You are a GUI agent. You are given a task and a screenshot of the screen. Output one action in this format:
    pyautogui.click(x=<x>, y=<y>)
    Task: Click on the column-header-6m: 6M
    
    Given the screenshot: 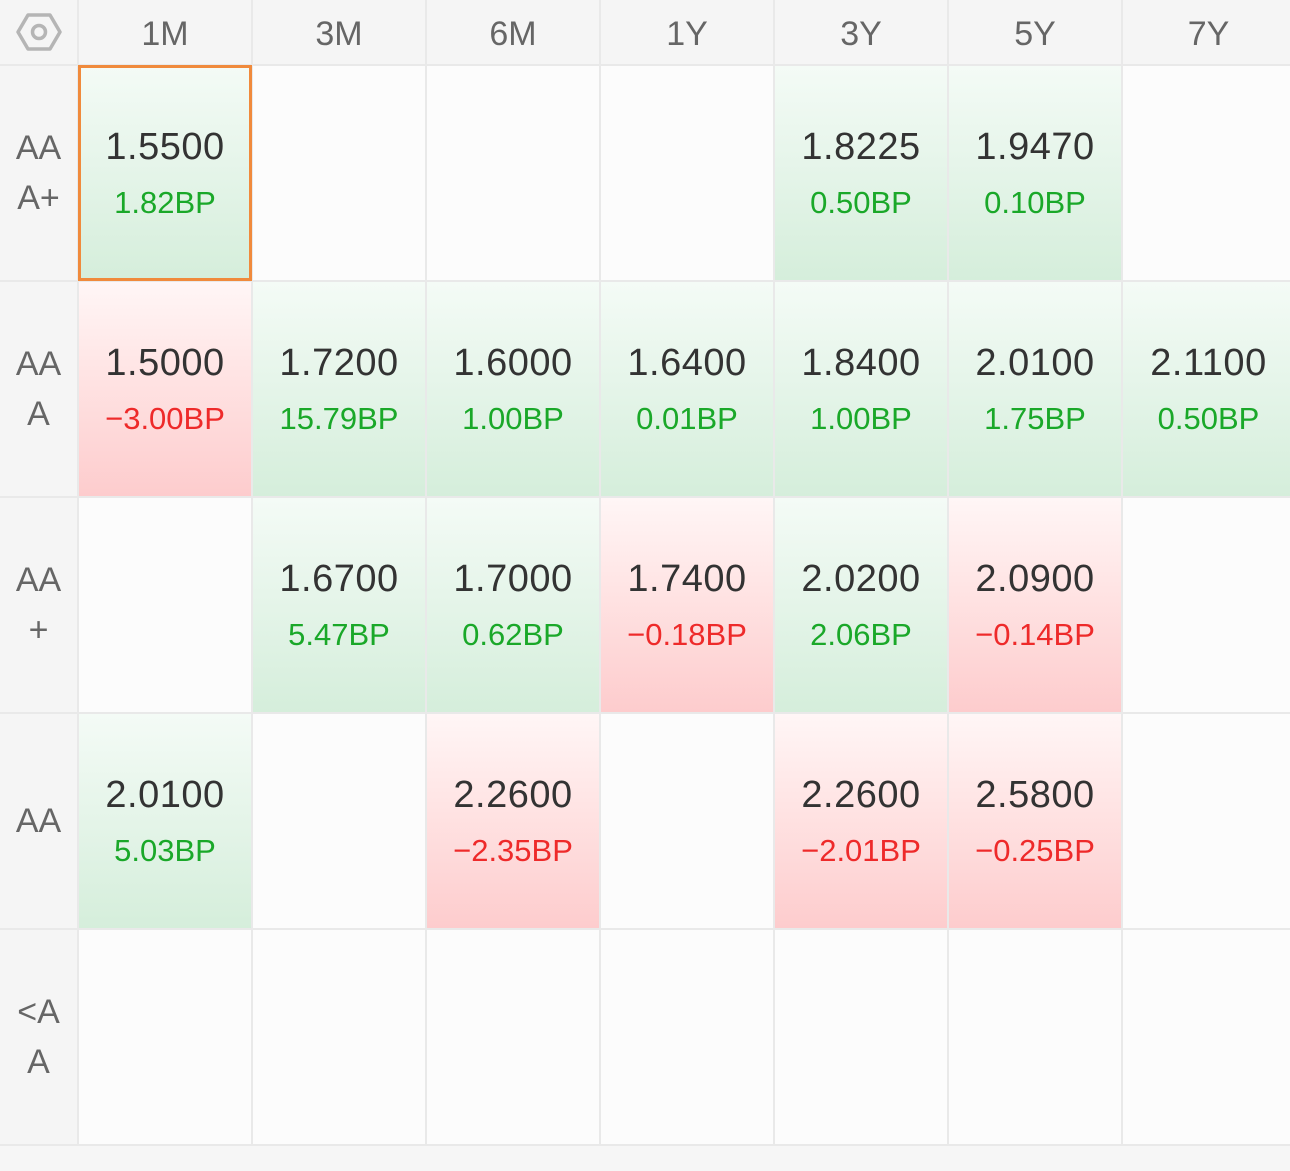 What is the action you would take?
    pyautogui.click(x=513, y=32)
    